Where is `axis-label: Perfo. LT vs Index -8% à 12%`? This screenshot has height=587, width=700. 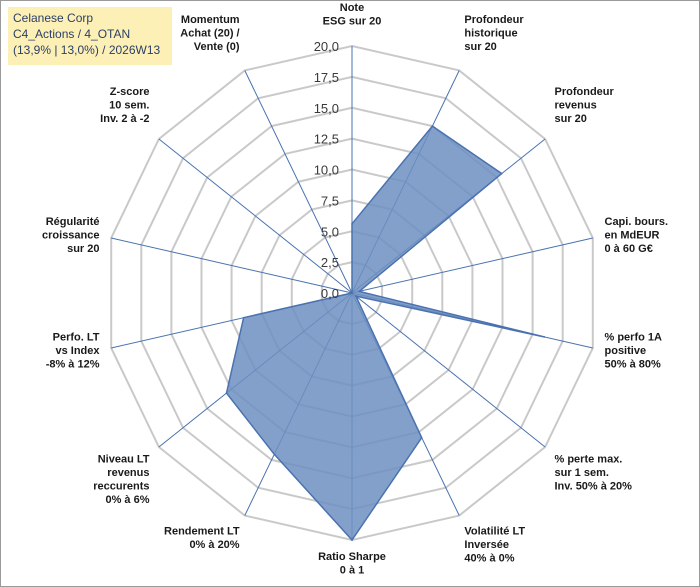 axis-label: Perfo. LT vs Index -8% à 12% is located at coordinates (73, 350).